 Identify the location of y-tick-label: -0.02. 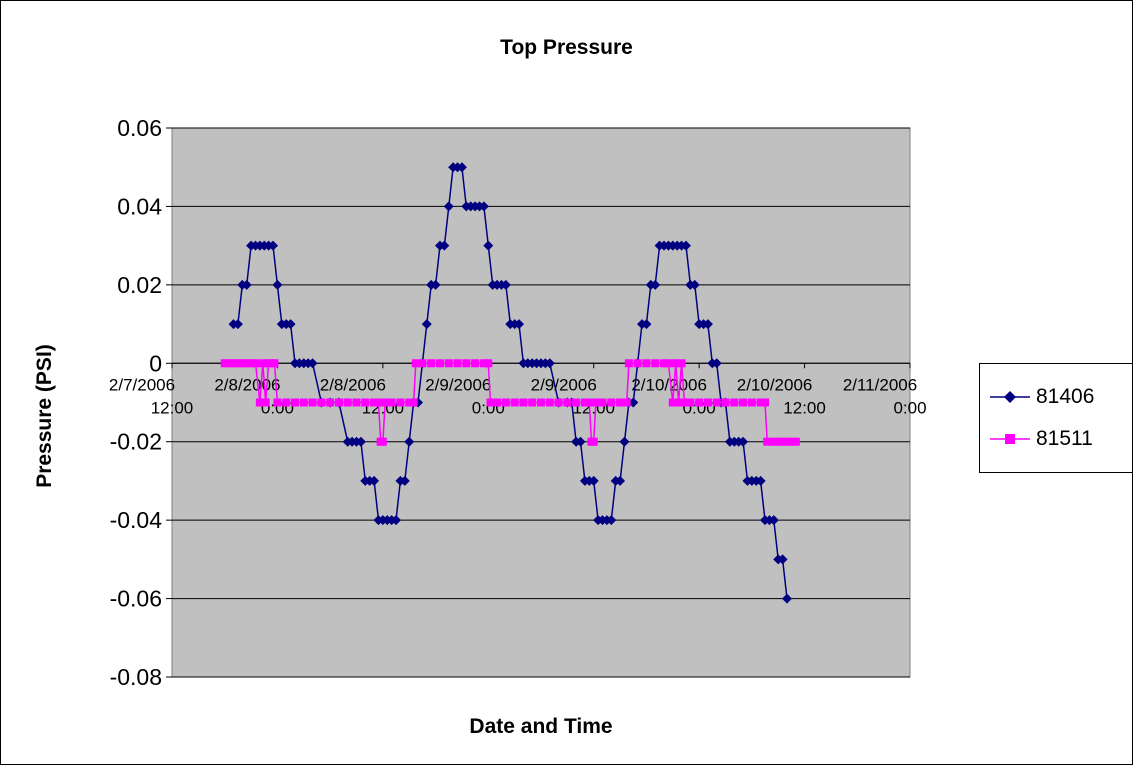
(136, 442).